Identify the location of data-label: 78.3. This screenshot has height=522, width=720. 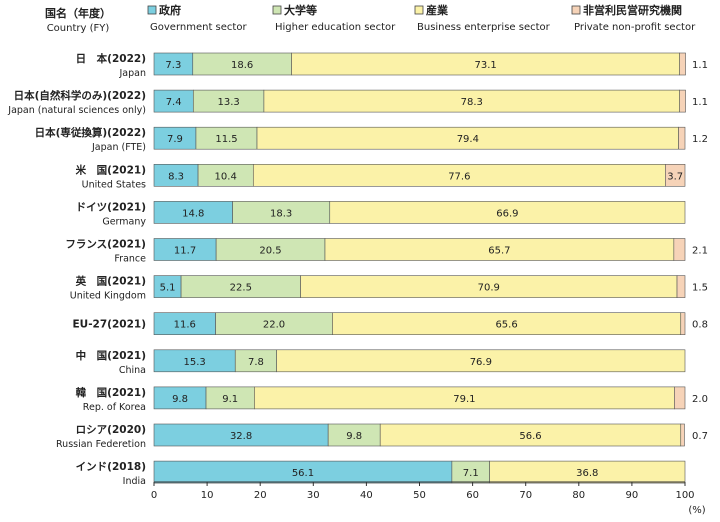
(472, 102).